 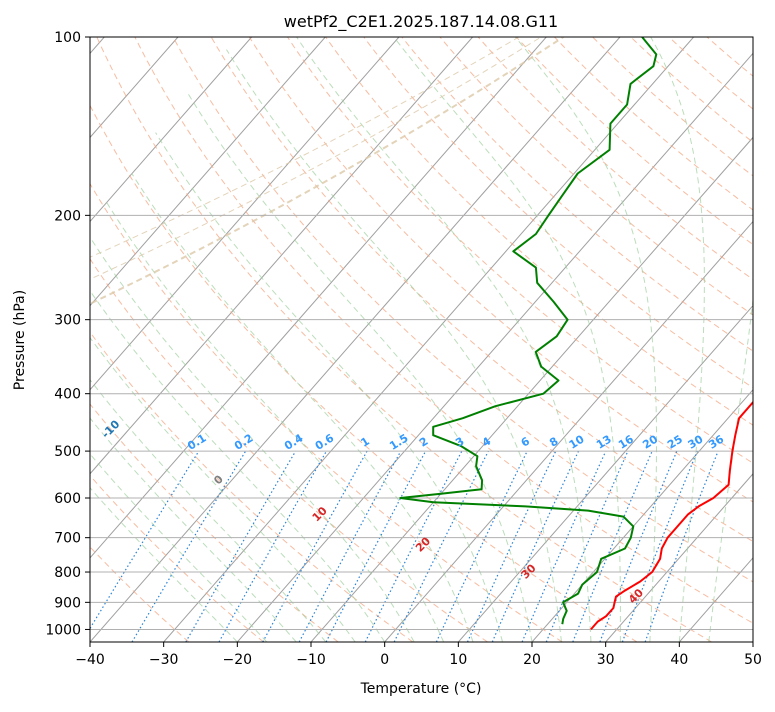 I want to click on x-tick-label: −30, so click(x=164, y=660).